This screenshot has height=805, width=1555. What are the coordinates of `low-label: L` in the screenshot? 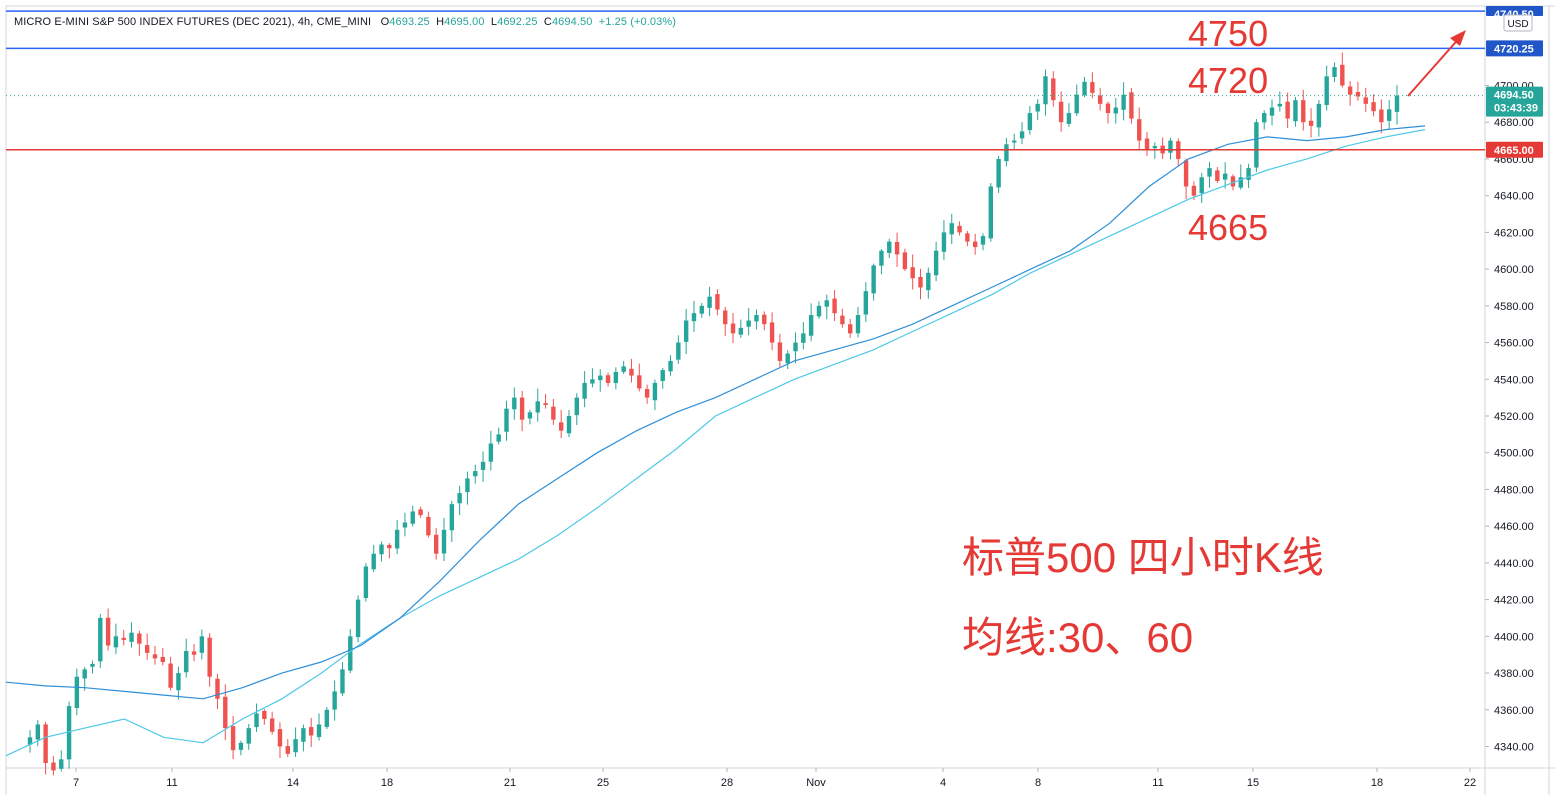 It's located at (494, 22).